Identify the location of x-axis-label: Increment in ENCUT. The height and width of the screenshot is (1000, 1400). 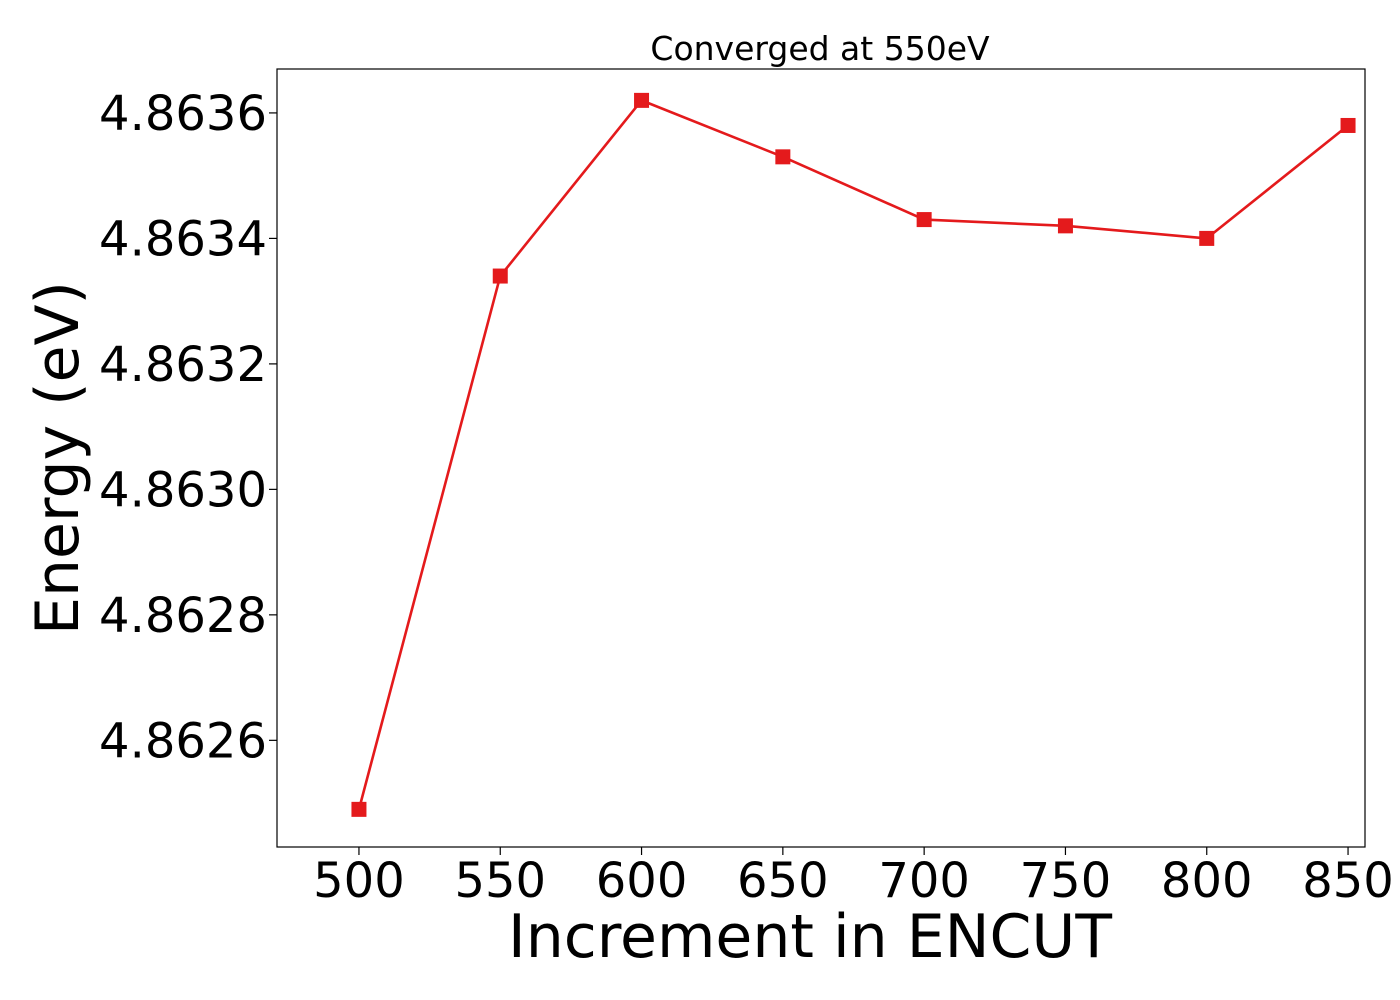
(810, 937).